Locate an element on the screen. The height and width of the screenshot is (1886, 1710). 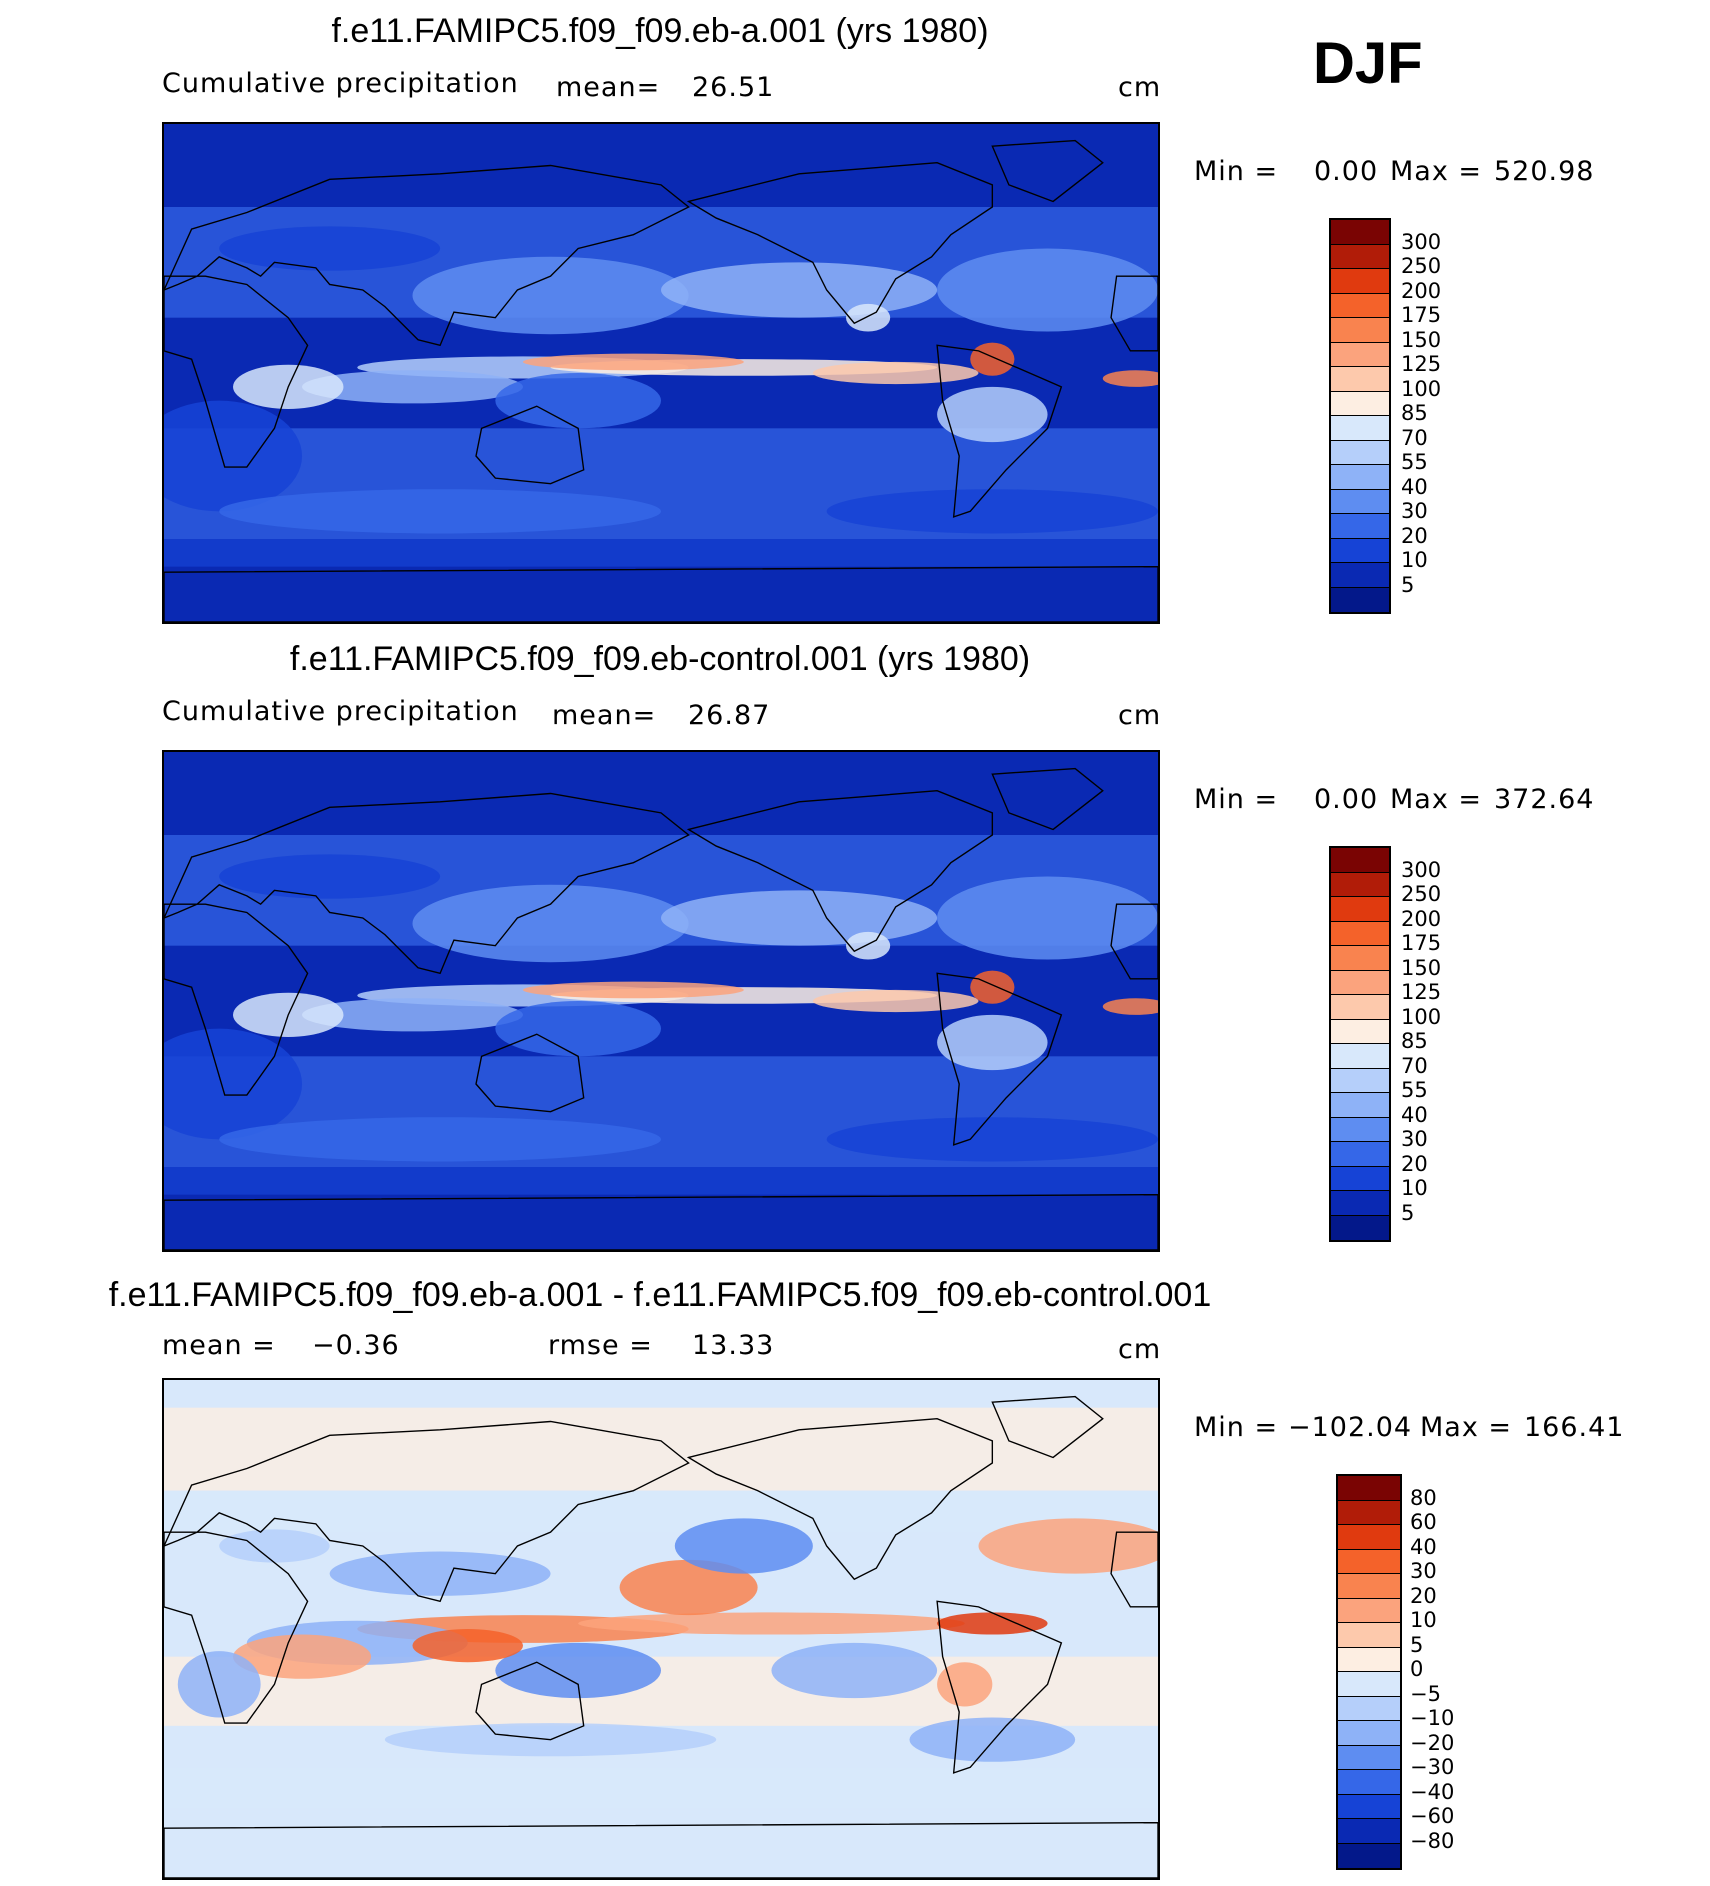
variable-label: Cumulative precipitation is located at coordinates (340, 83).